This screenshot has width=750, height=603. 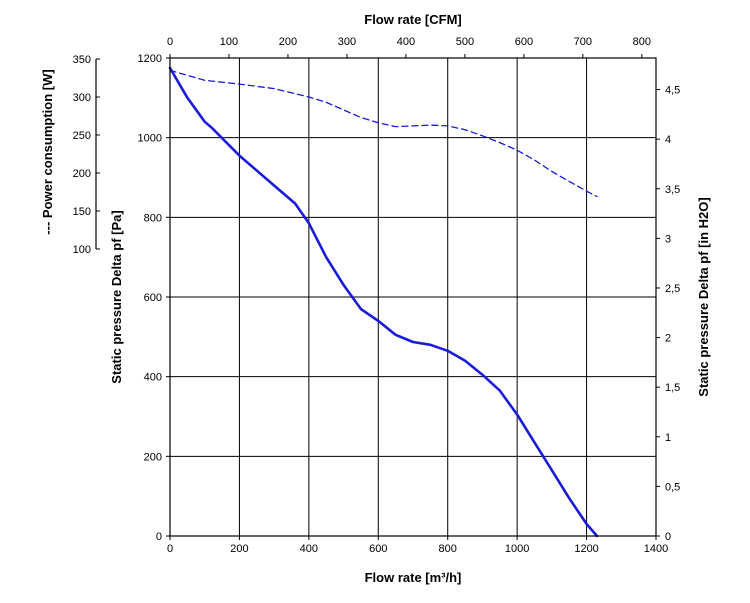 What do you see at coordinates (159, 537) in the screenshot?
I see `y-tick-label: 0` at bounding box center [159, 537].